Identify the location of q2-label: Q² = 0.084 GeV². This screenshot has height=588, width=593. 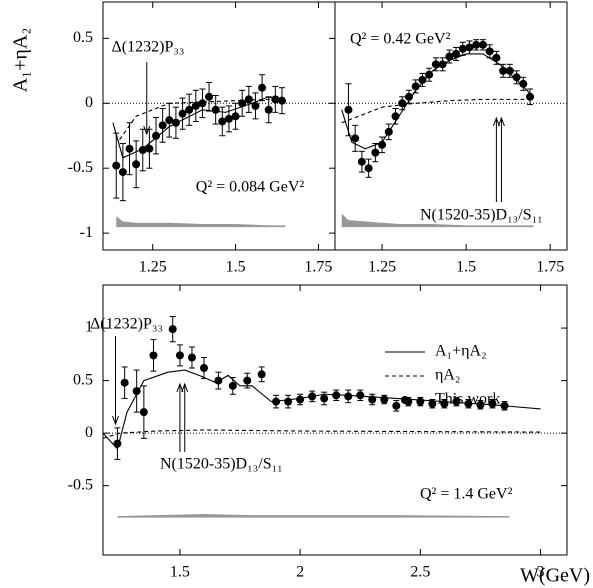
(250, 187).